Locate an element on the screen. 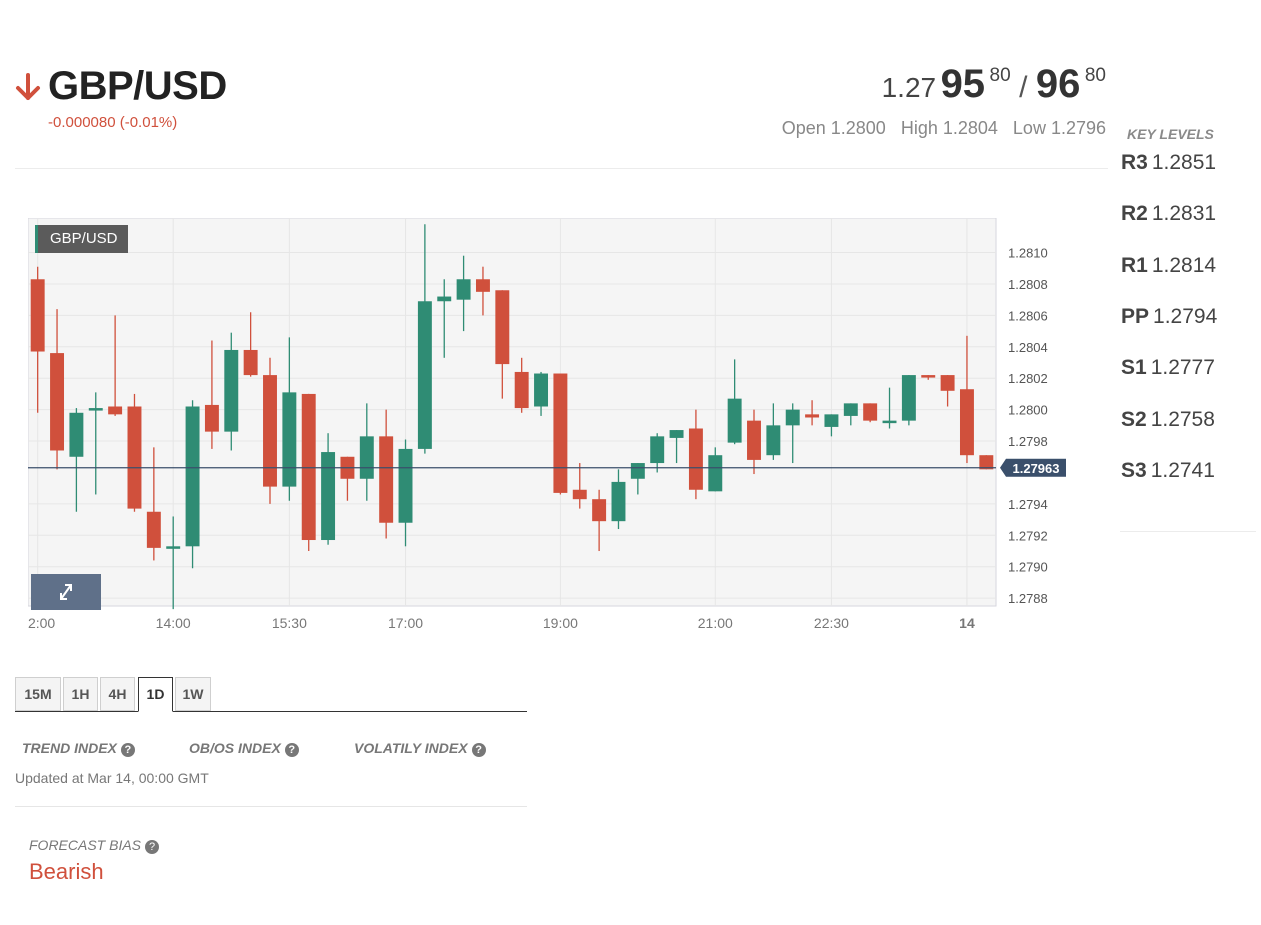 This screenshot has height=925, width=1261. tab-1h: 1H is located at coordinates (80, 694).